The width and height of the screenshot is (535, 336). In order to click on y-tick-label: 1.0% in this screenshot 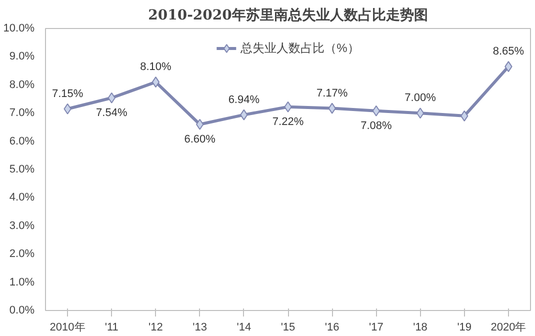, I will do `click(22, 282)`.